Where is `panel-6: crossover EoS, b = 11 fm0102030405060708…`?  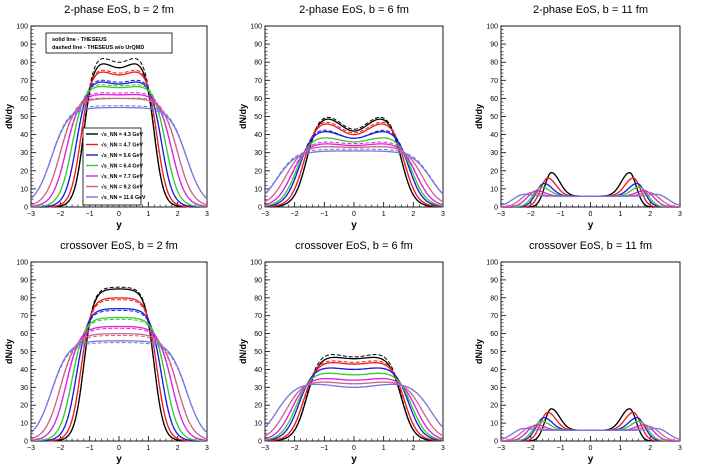 panel-6: crossover EoS, b = 11 fm0102030405060708… is located at coordinates (578, 352).